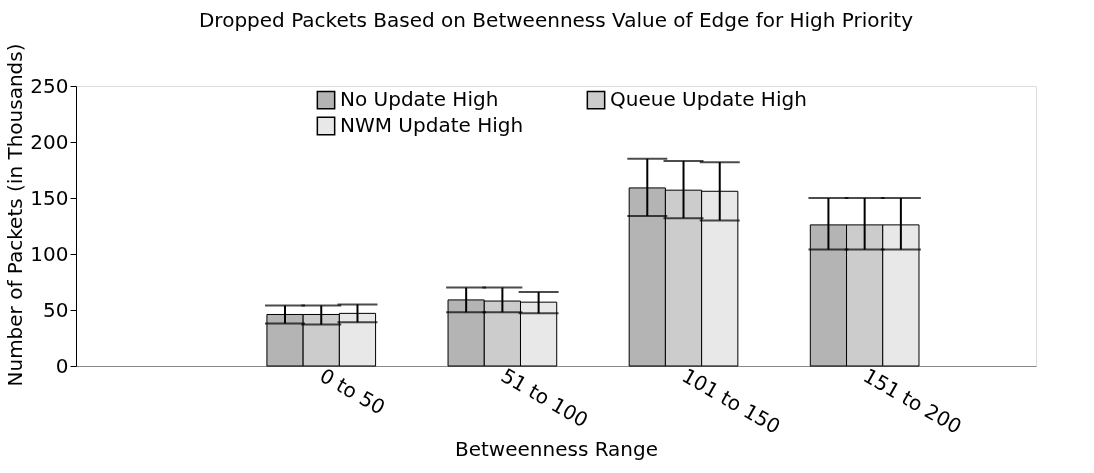 The width and height of the screenshot is (1094, 473). I want to click on y-tick-label: 0, so click(62, 365).